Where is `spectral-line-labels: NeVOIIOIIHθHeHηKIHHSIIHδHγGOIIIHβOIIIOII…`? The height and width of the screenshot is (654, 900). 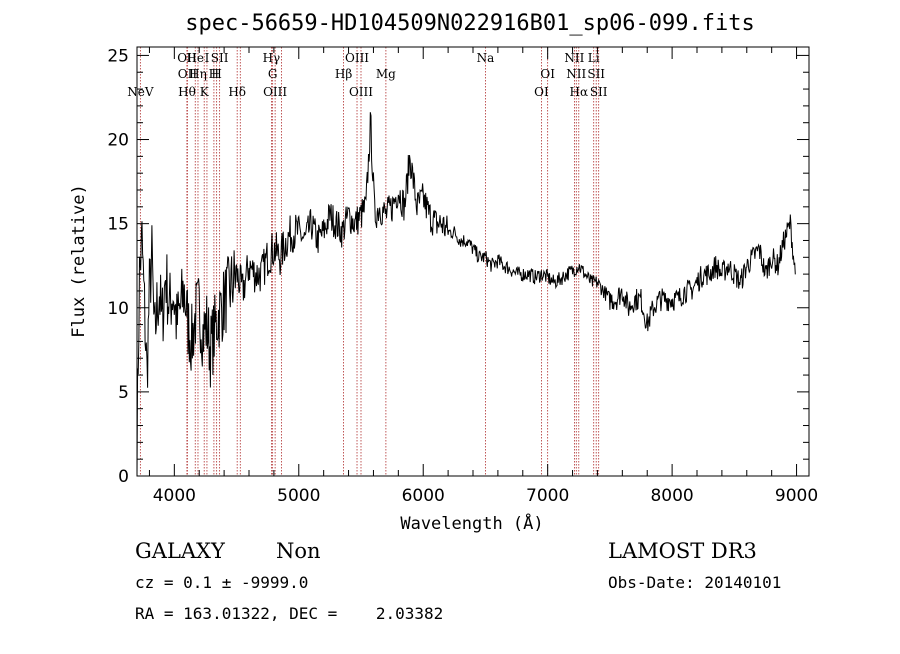 spectral-line-labels: NeVOIIOIIHθHeHηKIHHSIIHδHγGOIIIHβOIIIOII… is located at coordinates (367, 75).